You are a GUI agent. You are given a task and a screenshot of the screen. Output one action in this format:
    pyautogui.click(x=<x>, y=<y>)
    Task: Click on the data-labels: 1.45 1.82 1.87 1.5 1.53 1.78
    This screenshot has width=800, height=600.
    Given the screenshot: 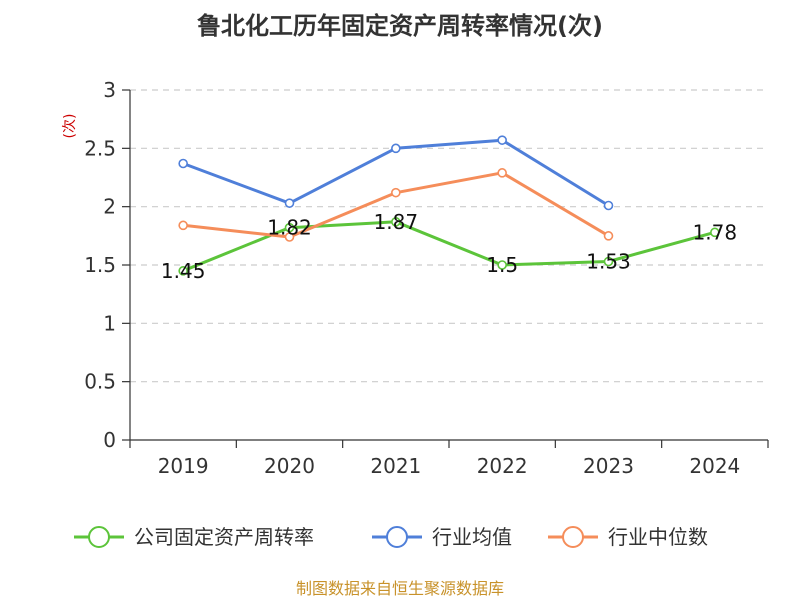 What is the action you would take?
    pyautogui.click(x=449, y=246)
    